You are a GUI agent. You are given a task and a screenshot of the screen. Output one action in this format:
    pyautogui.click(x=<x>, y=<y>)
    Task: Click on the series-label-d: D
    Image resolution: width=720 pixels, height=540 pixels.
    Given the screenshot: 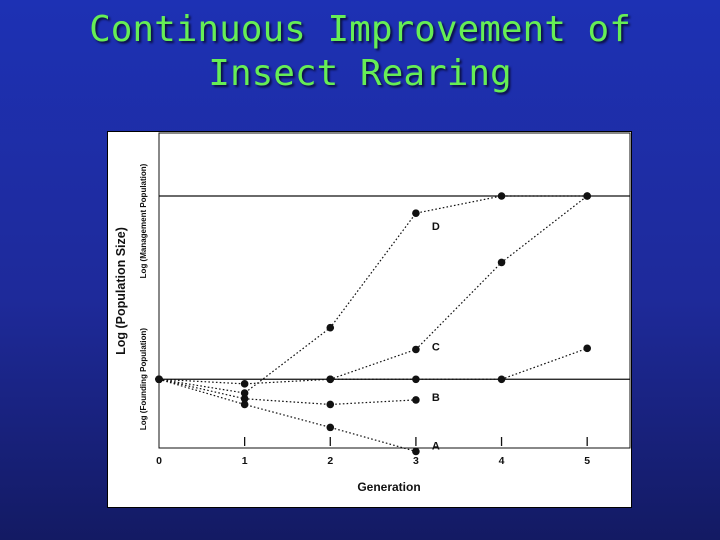 What is the action you would take?
    pyautogui.click(x=436, y=227)
    